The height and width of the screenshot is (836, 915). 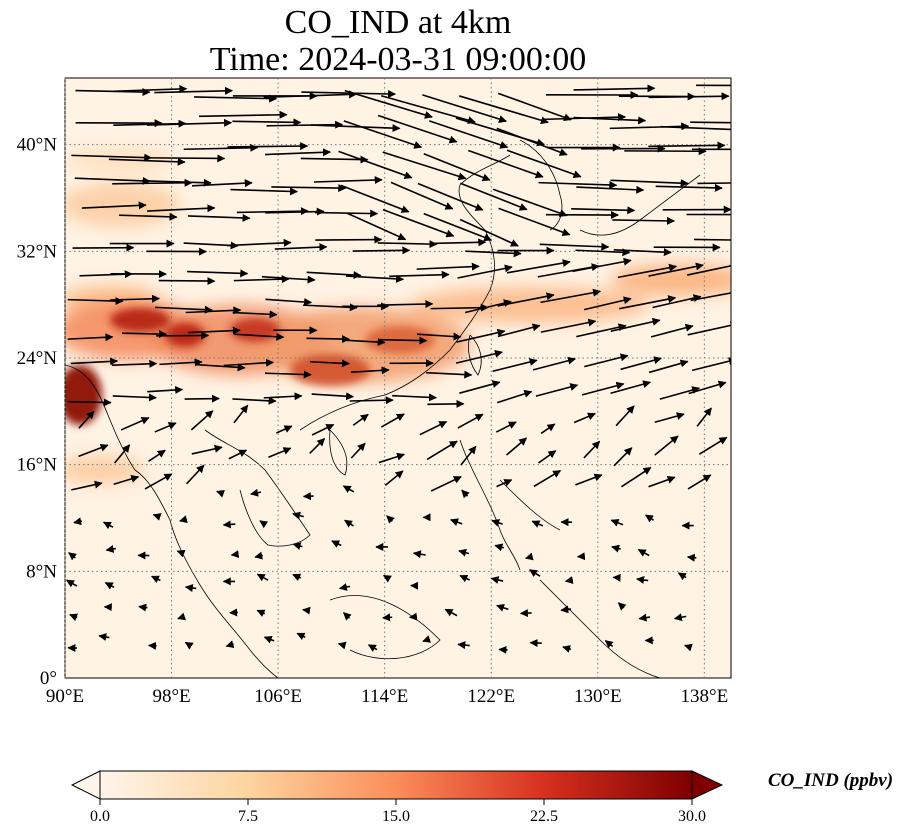 What do you see at coordinates (396, 785) in the screenshot?
I see `colorbar-gradient` at bounding box center [396, 785].